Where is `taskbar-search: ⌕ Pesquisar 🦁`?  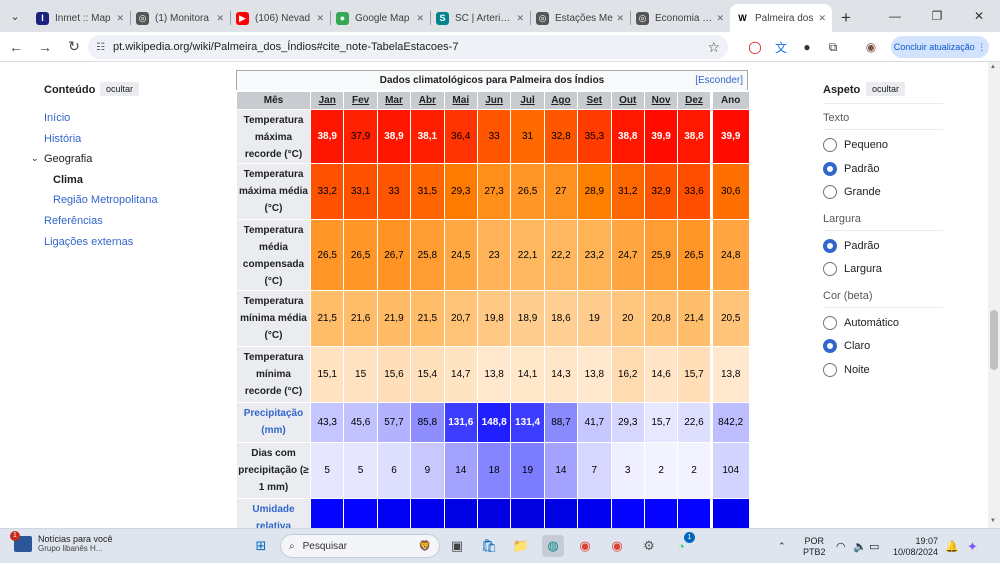
taskbar-search: ⌕ Pesquisar 🦁 is located at coordinates (360, 546).